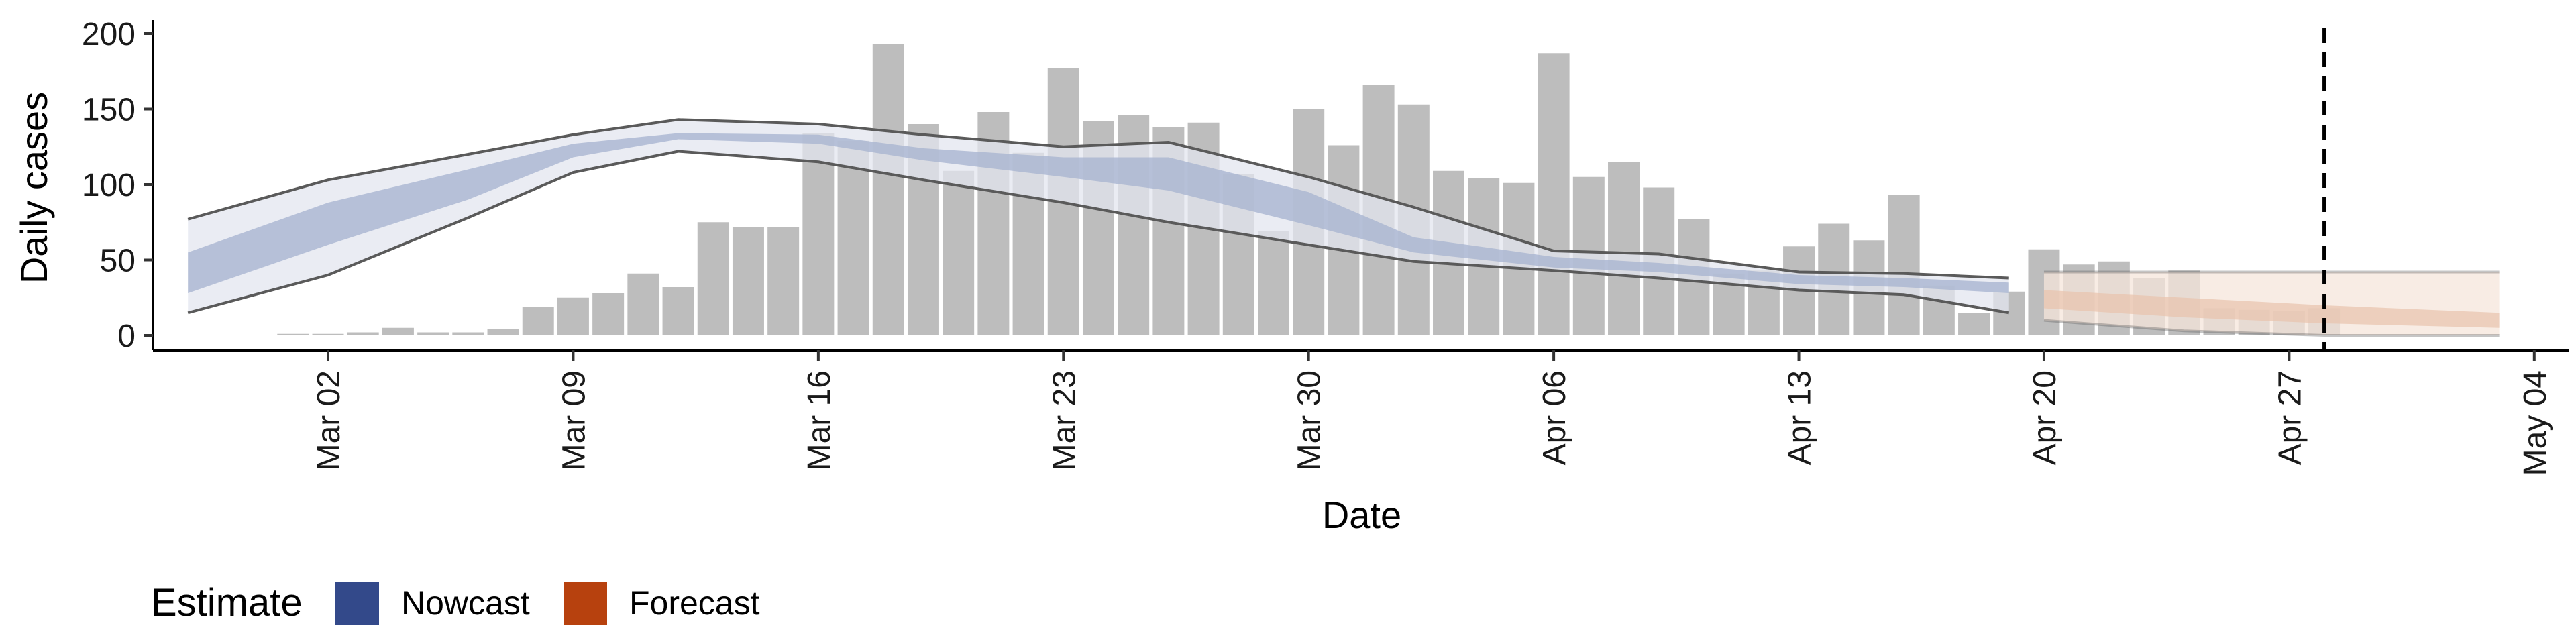 The height and width of the screenshot is (644, 2576). I want to click on legend-label-forecast: Forecast, so click(694, 603).